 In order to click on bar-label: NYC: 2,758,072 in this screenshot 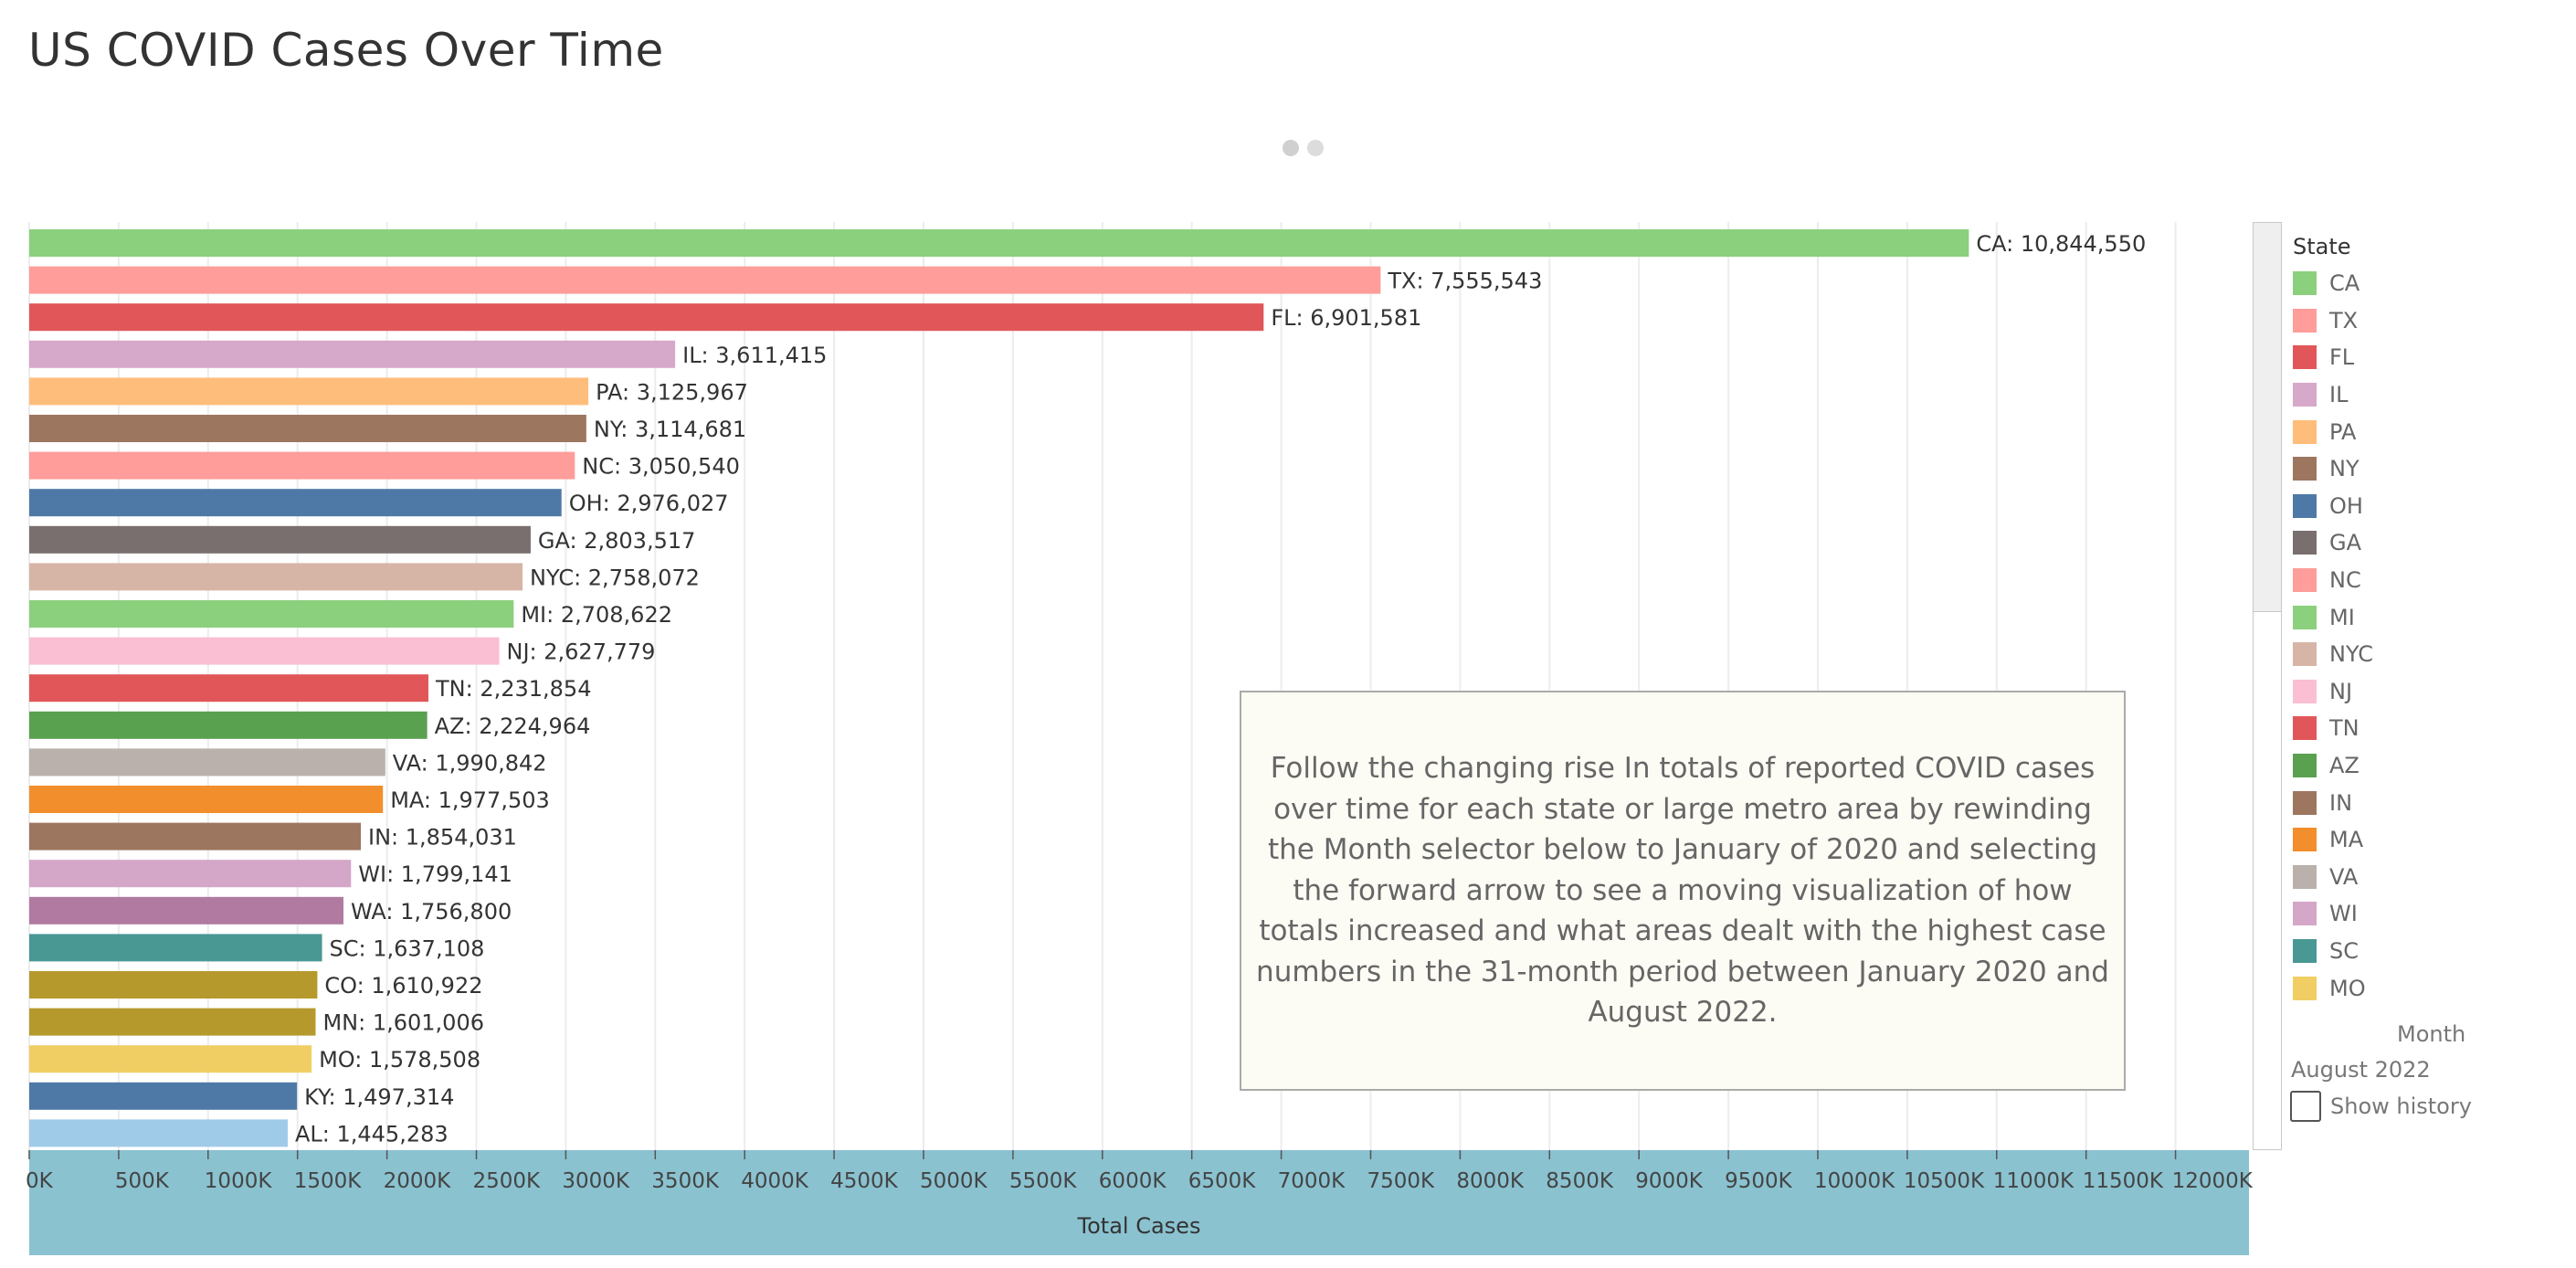, I will do `click(615, 578)`.